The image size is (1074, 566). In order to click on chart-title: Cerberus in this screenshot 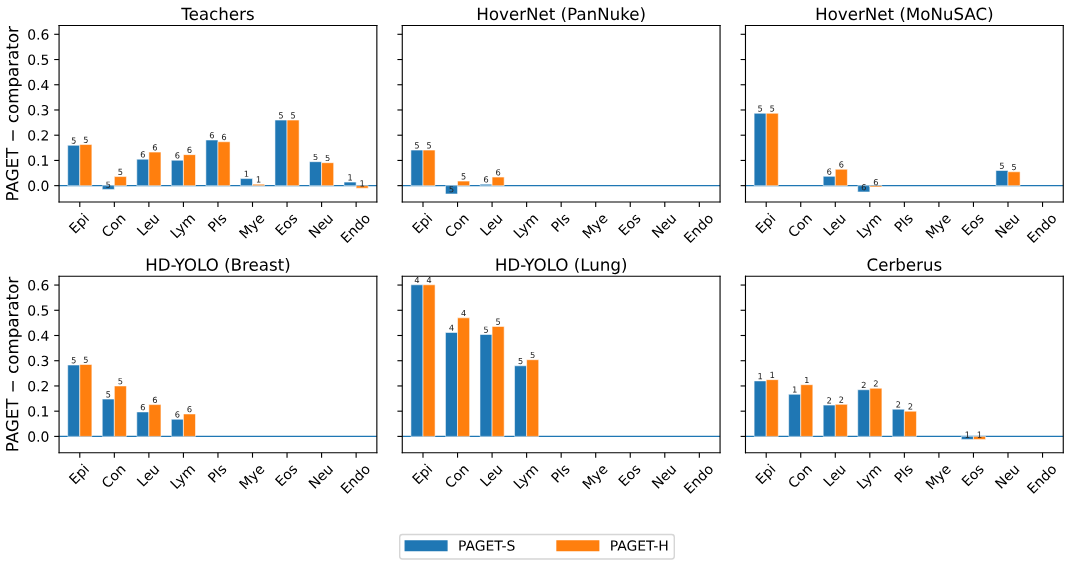, I will do `click(904, 264)`.